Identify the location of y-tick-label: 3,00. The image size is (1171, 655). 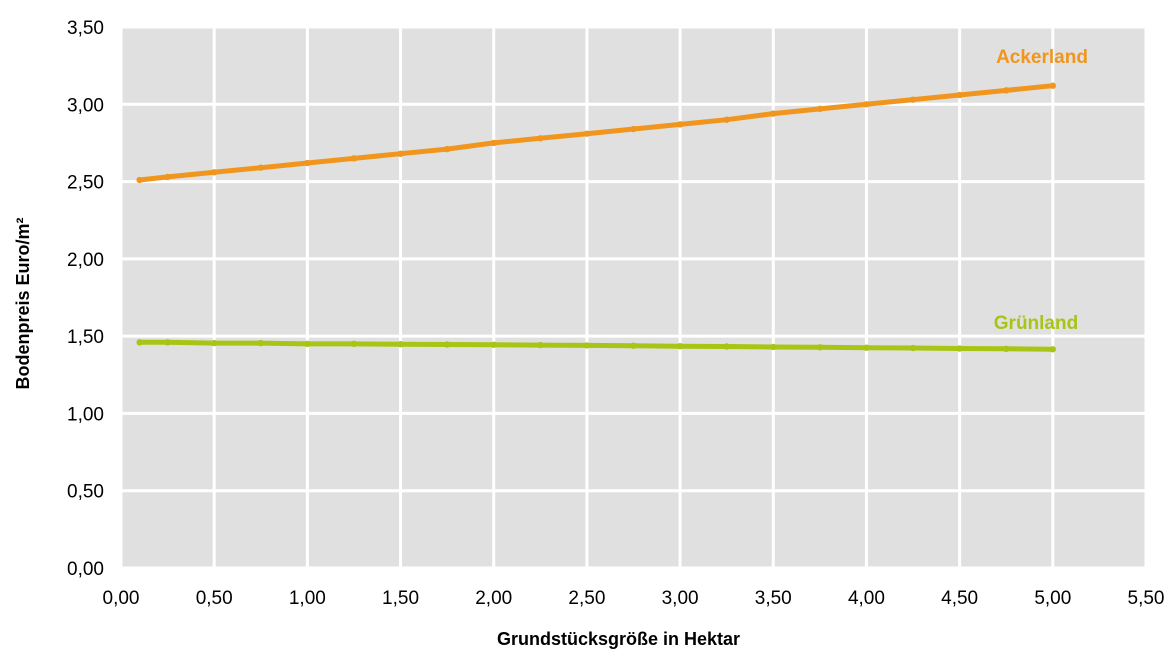
(85, 105).